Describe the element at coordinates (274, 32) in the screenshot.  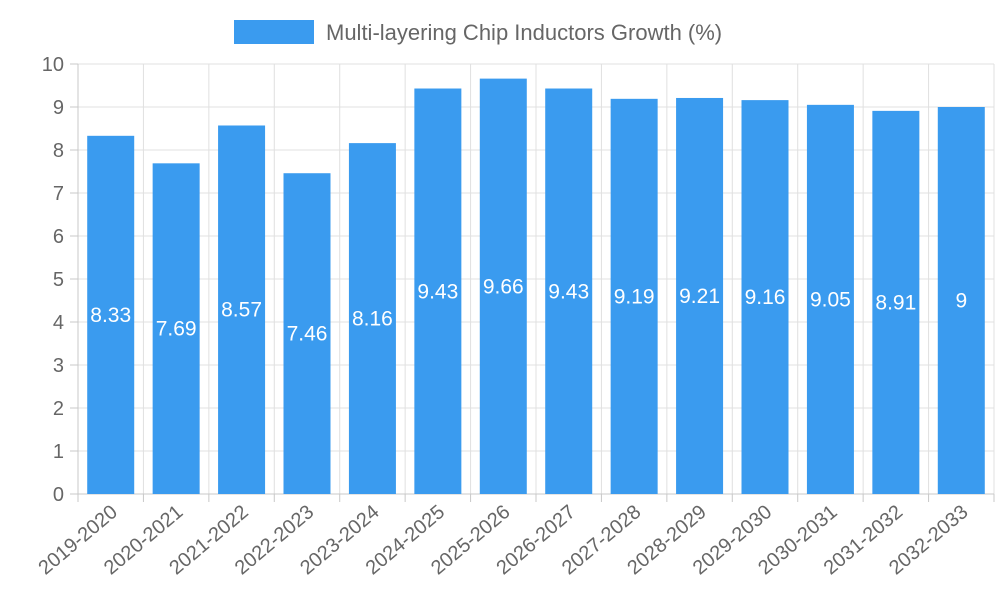
I see `legend-swatch` at that location.